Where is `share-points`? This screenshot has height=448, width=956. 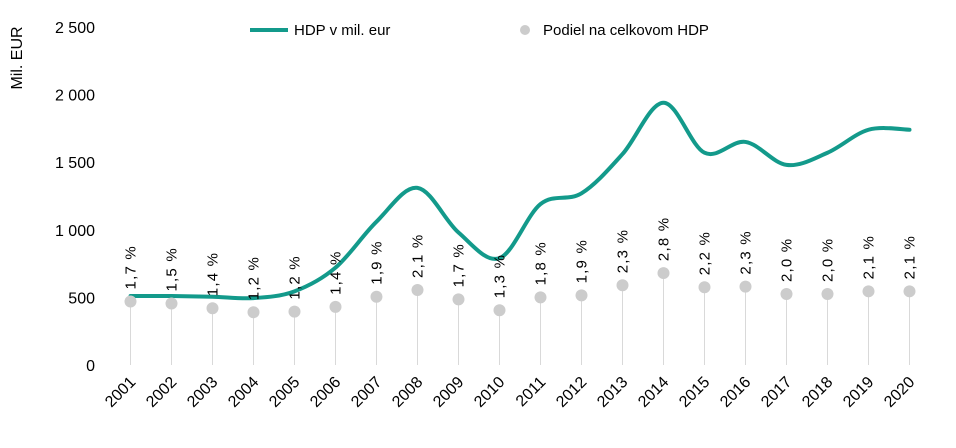
share-points is located at coordinates (520, 293).